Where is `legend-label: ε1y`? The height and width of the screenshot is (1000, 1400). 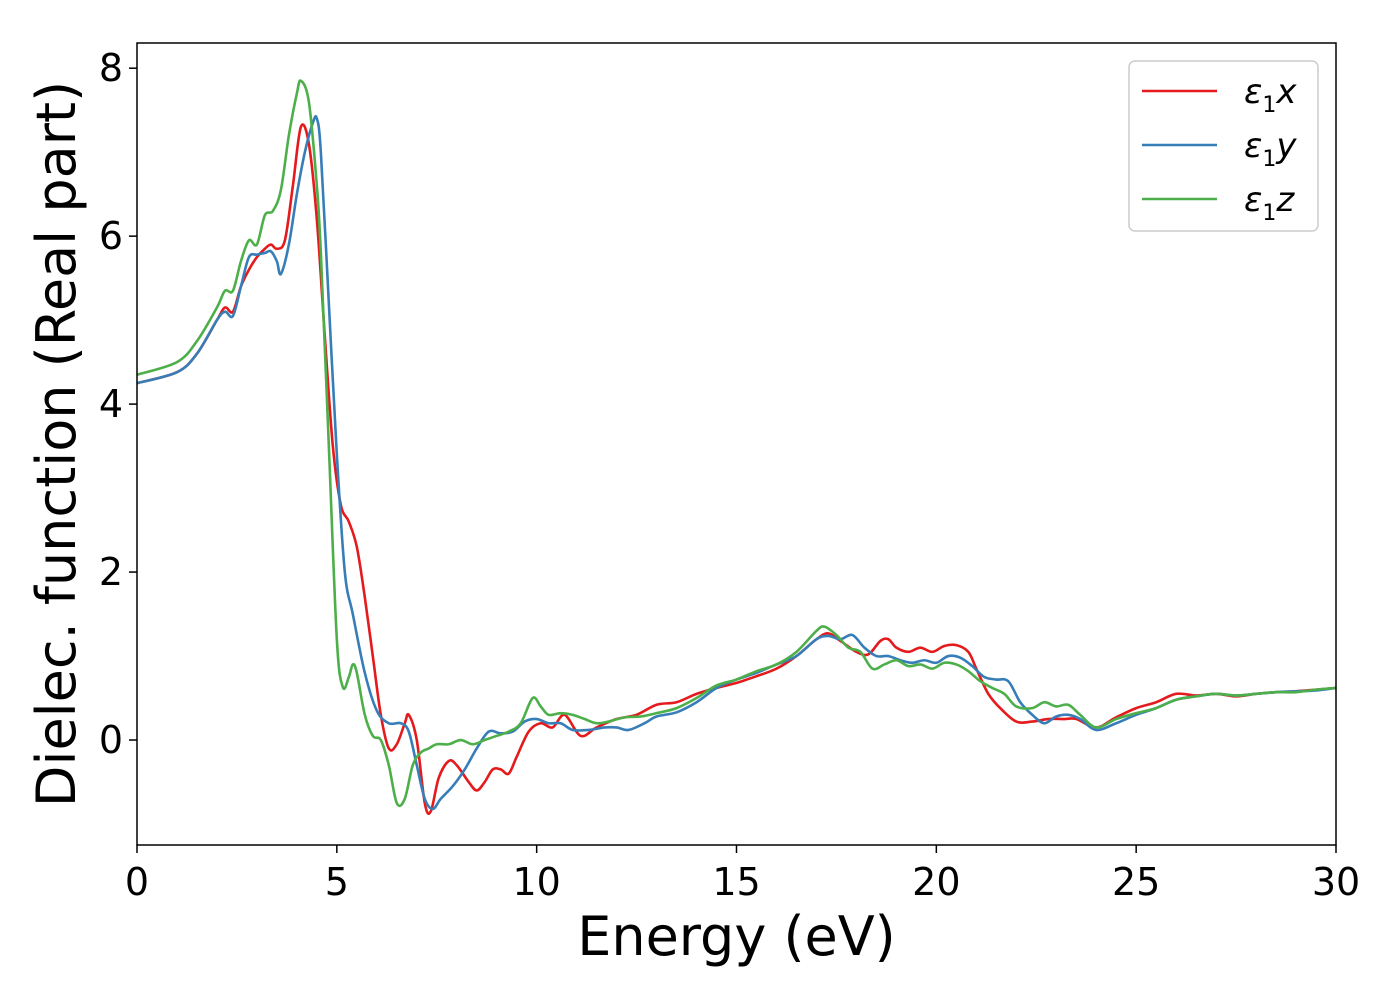 legend-label: ε1y is located at coordinates (1270, 149).